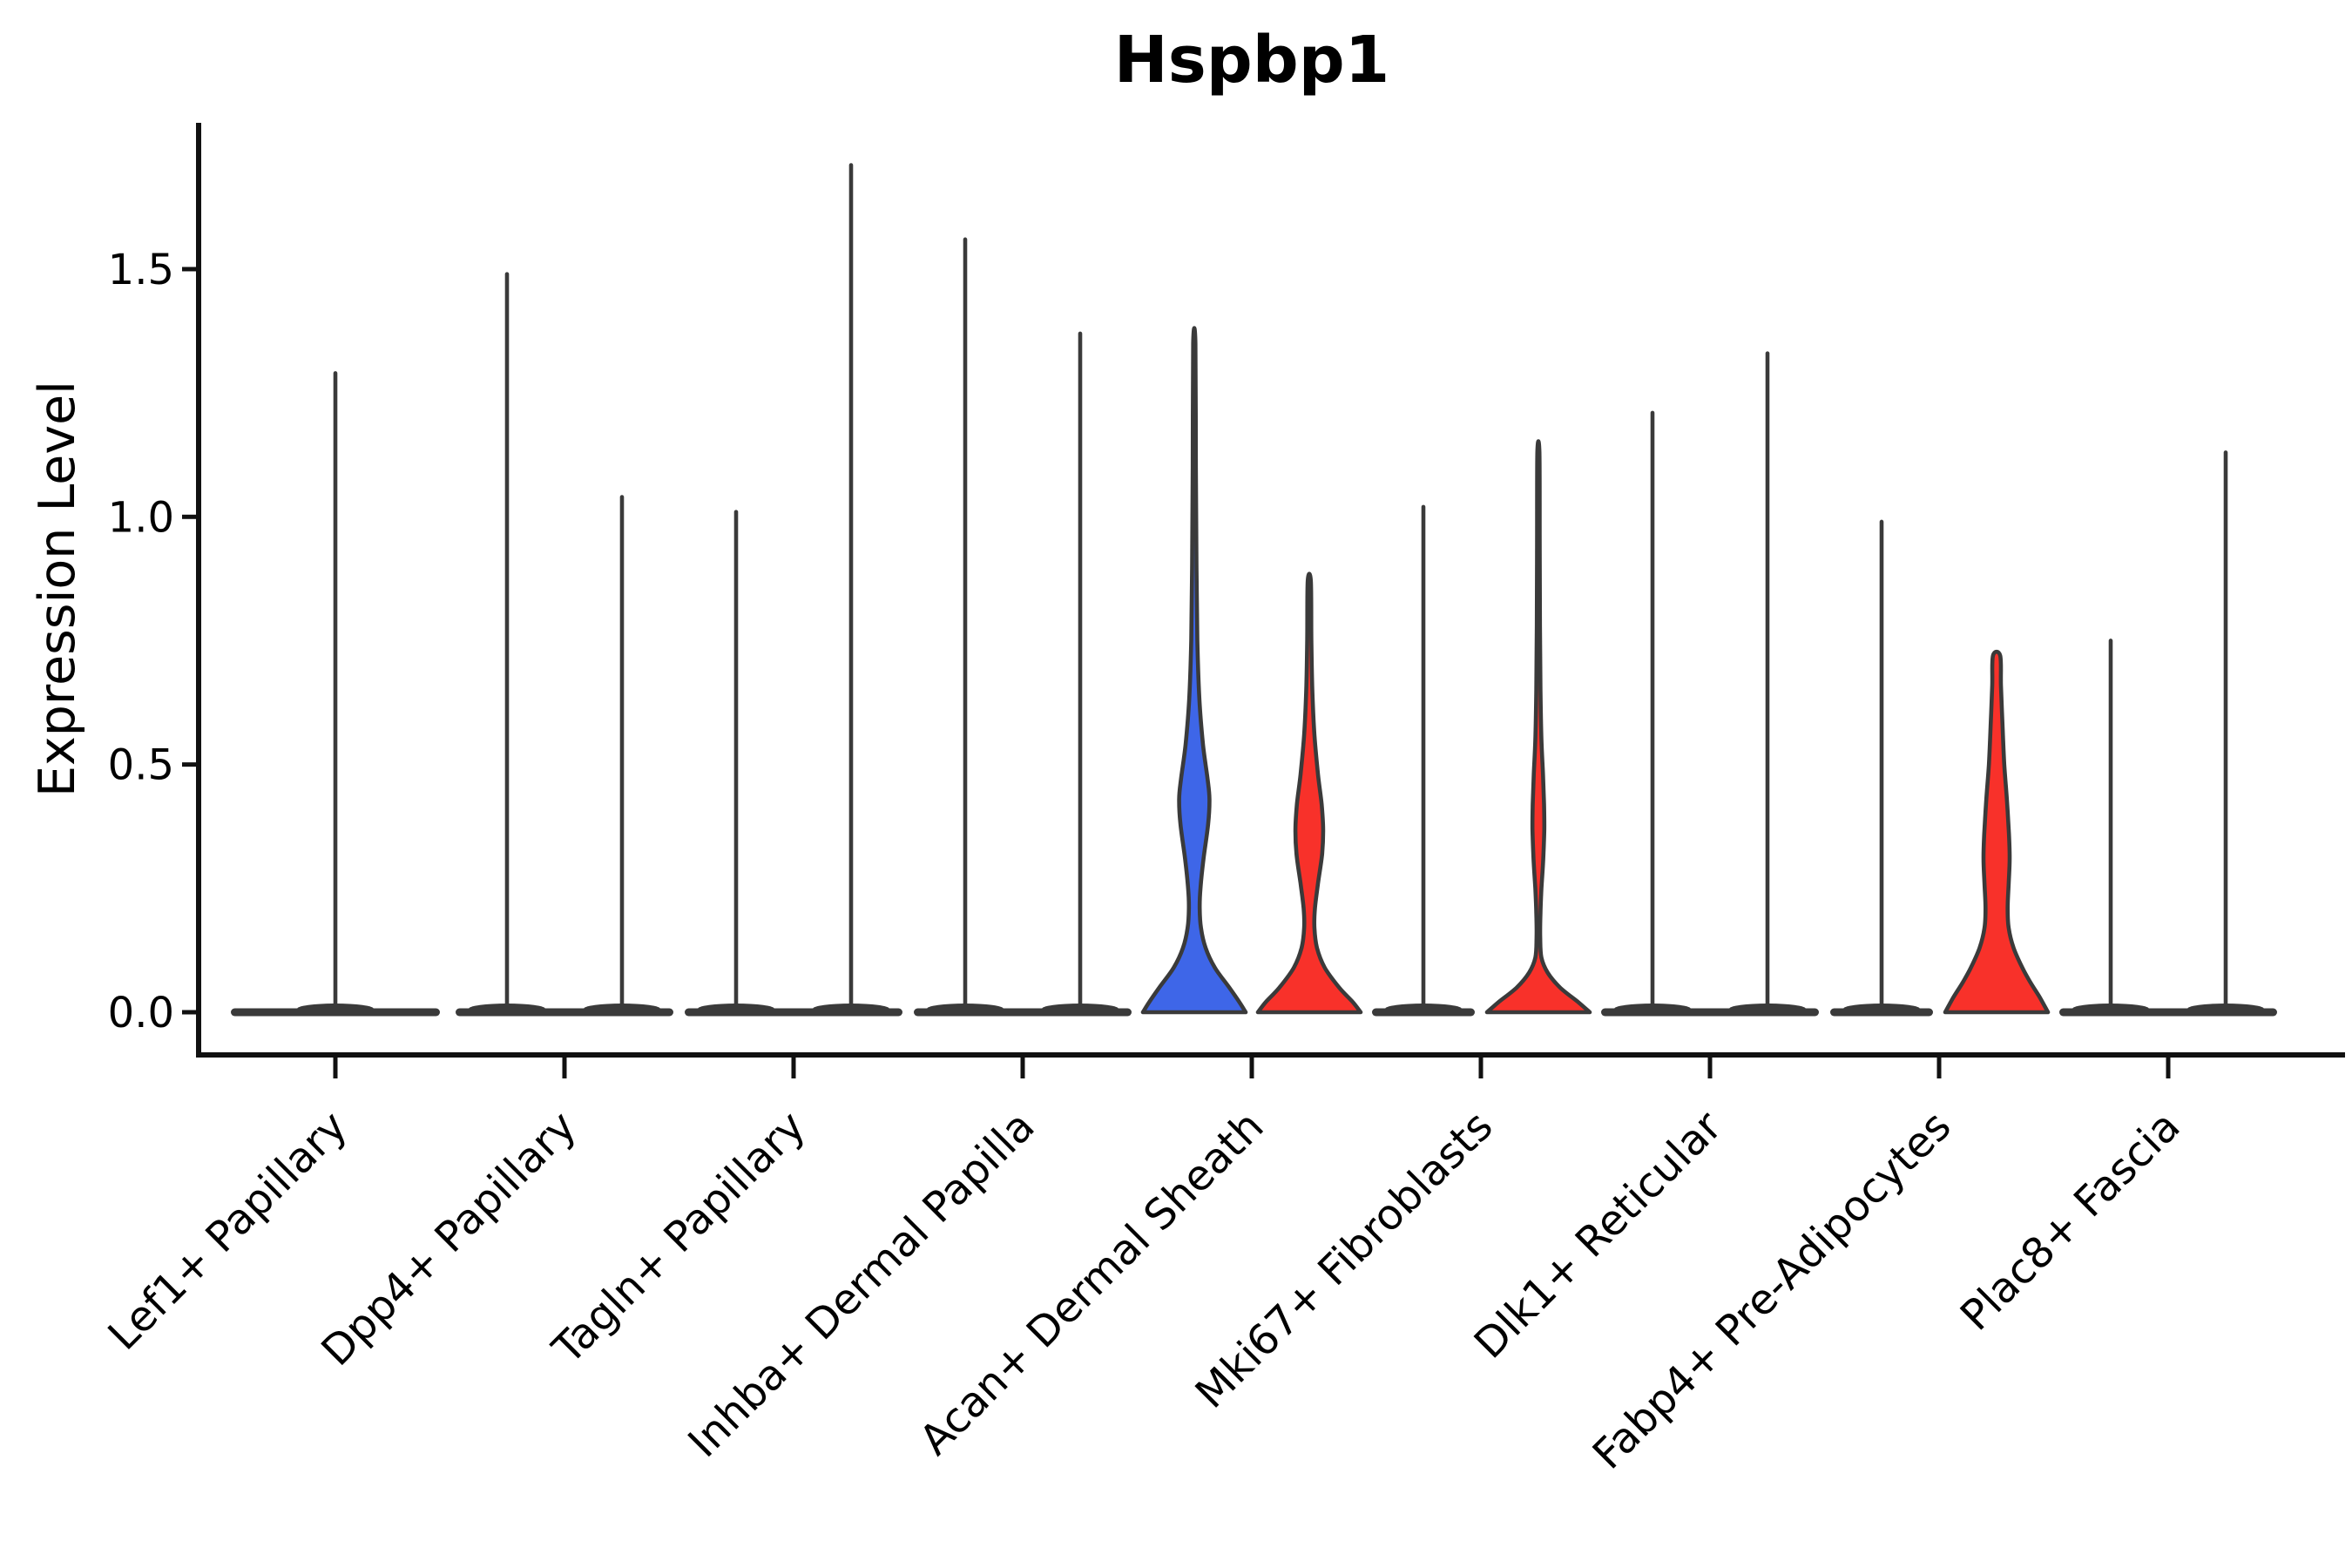 This screenshot has height=1568, width=2352. I want to click on x-tick-label-dlk1-reticular: Dlk1+ Reticular, so click(1598, 1235).